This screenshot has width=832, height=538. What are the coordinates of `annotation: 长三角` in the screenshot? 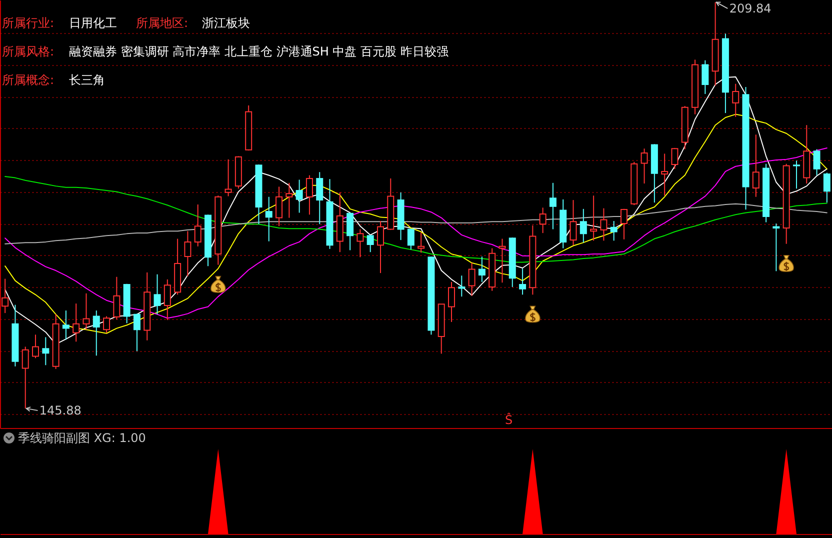 It's located at (87, 80).